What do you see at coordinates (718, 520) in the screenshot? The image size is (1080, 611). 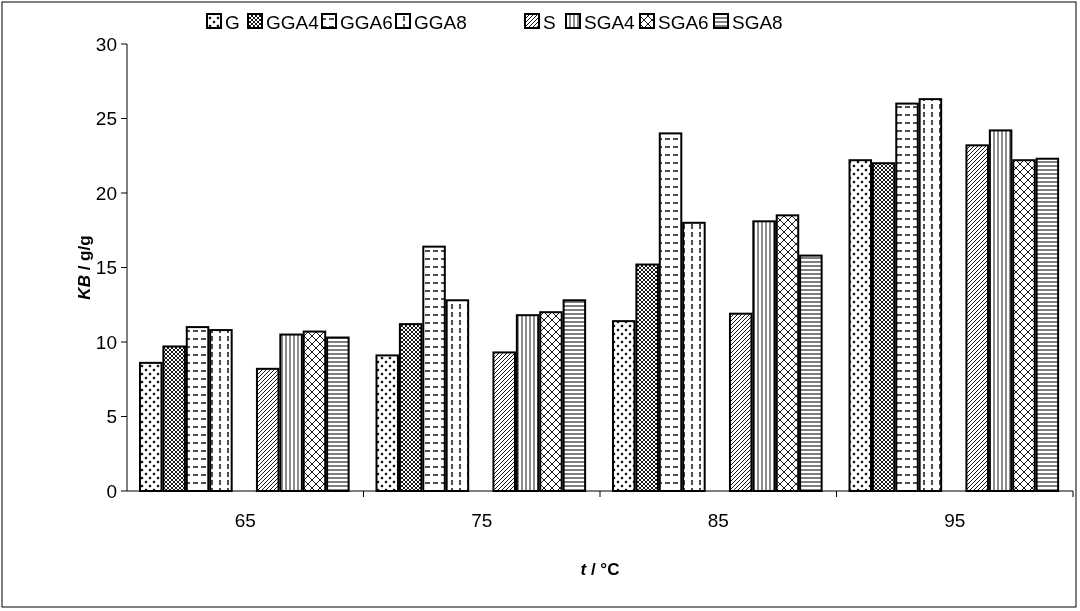 I see `x-tick-label: 85` at bounding box center [718, 520].